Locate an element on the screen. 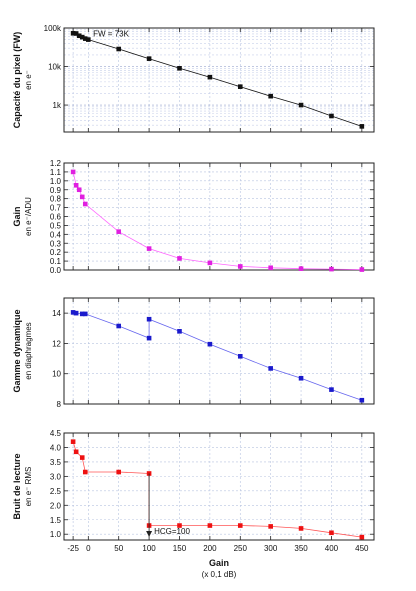 The image size is (416, 591). y-axis-title: Capacité du pixel (FW) is located at coordinates (17, 80).